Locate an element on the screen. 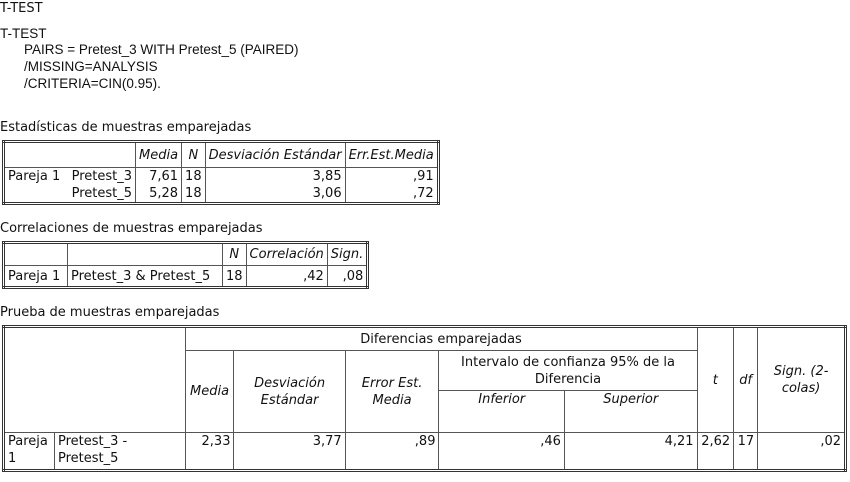  ptest-pair-line2: 1 is located at coordinates (12, 458).